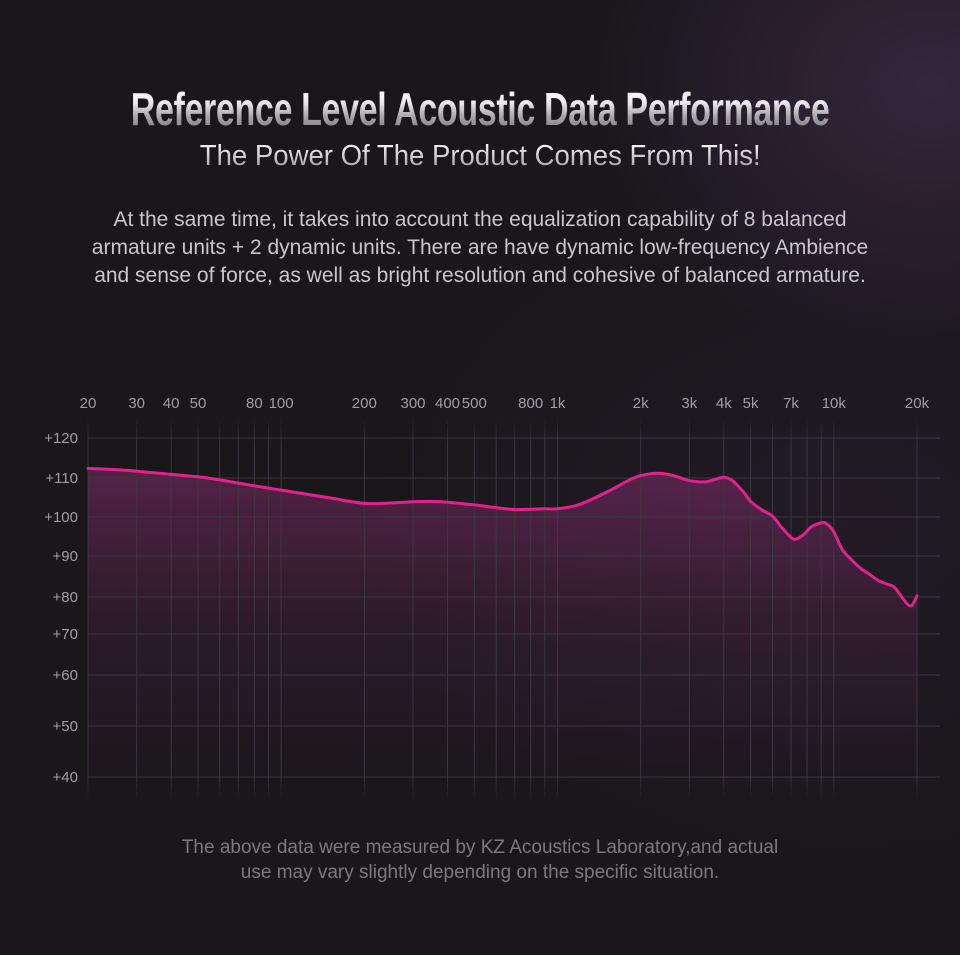 Image resolution: width=960 pixels, height=955 pixels. I want to click on x-tick-label: 1k, so click(558, 403).